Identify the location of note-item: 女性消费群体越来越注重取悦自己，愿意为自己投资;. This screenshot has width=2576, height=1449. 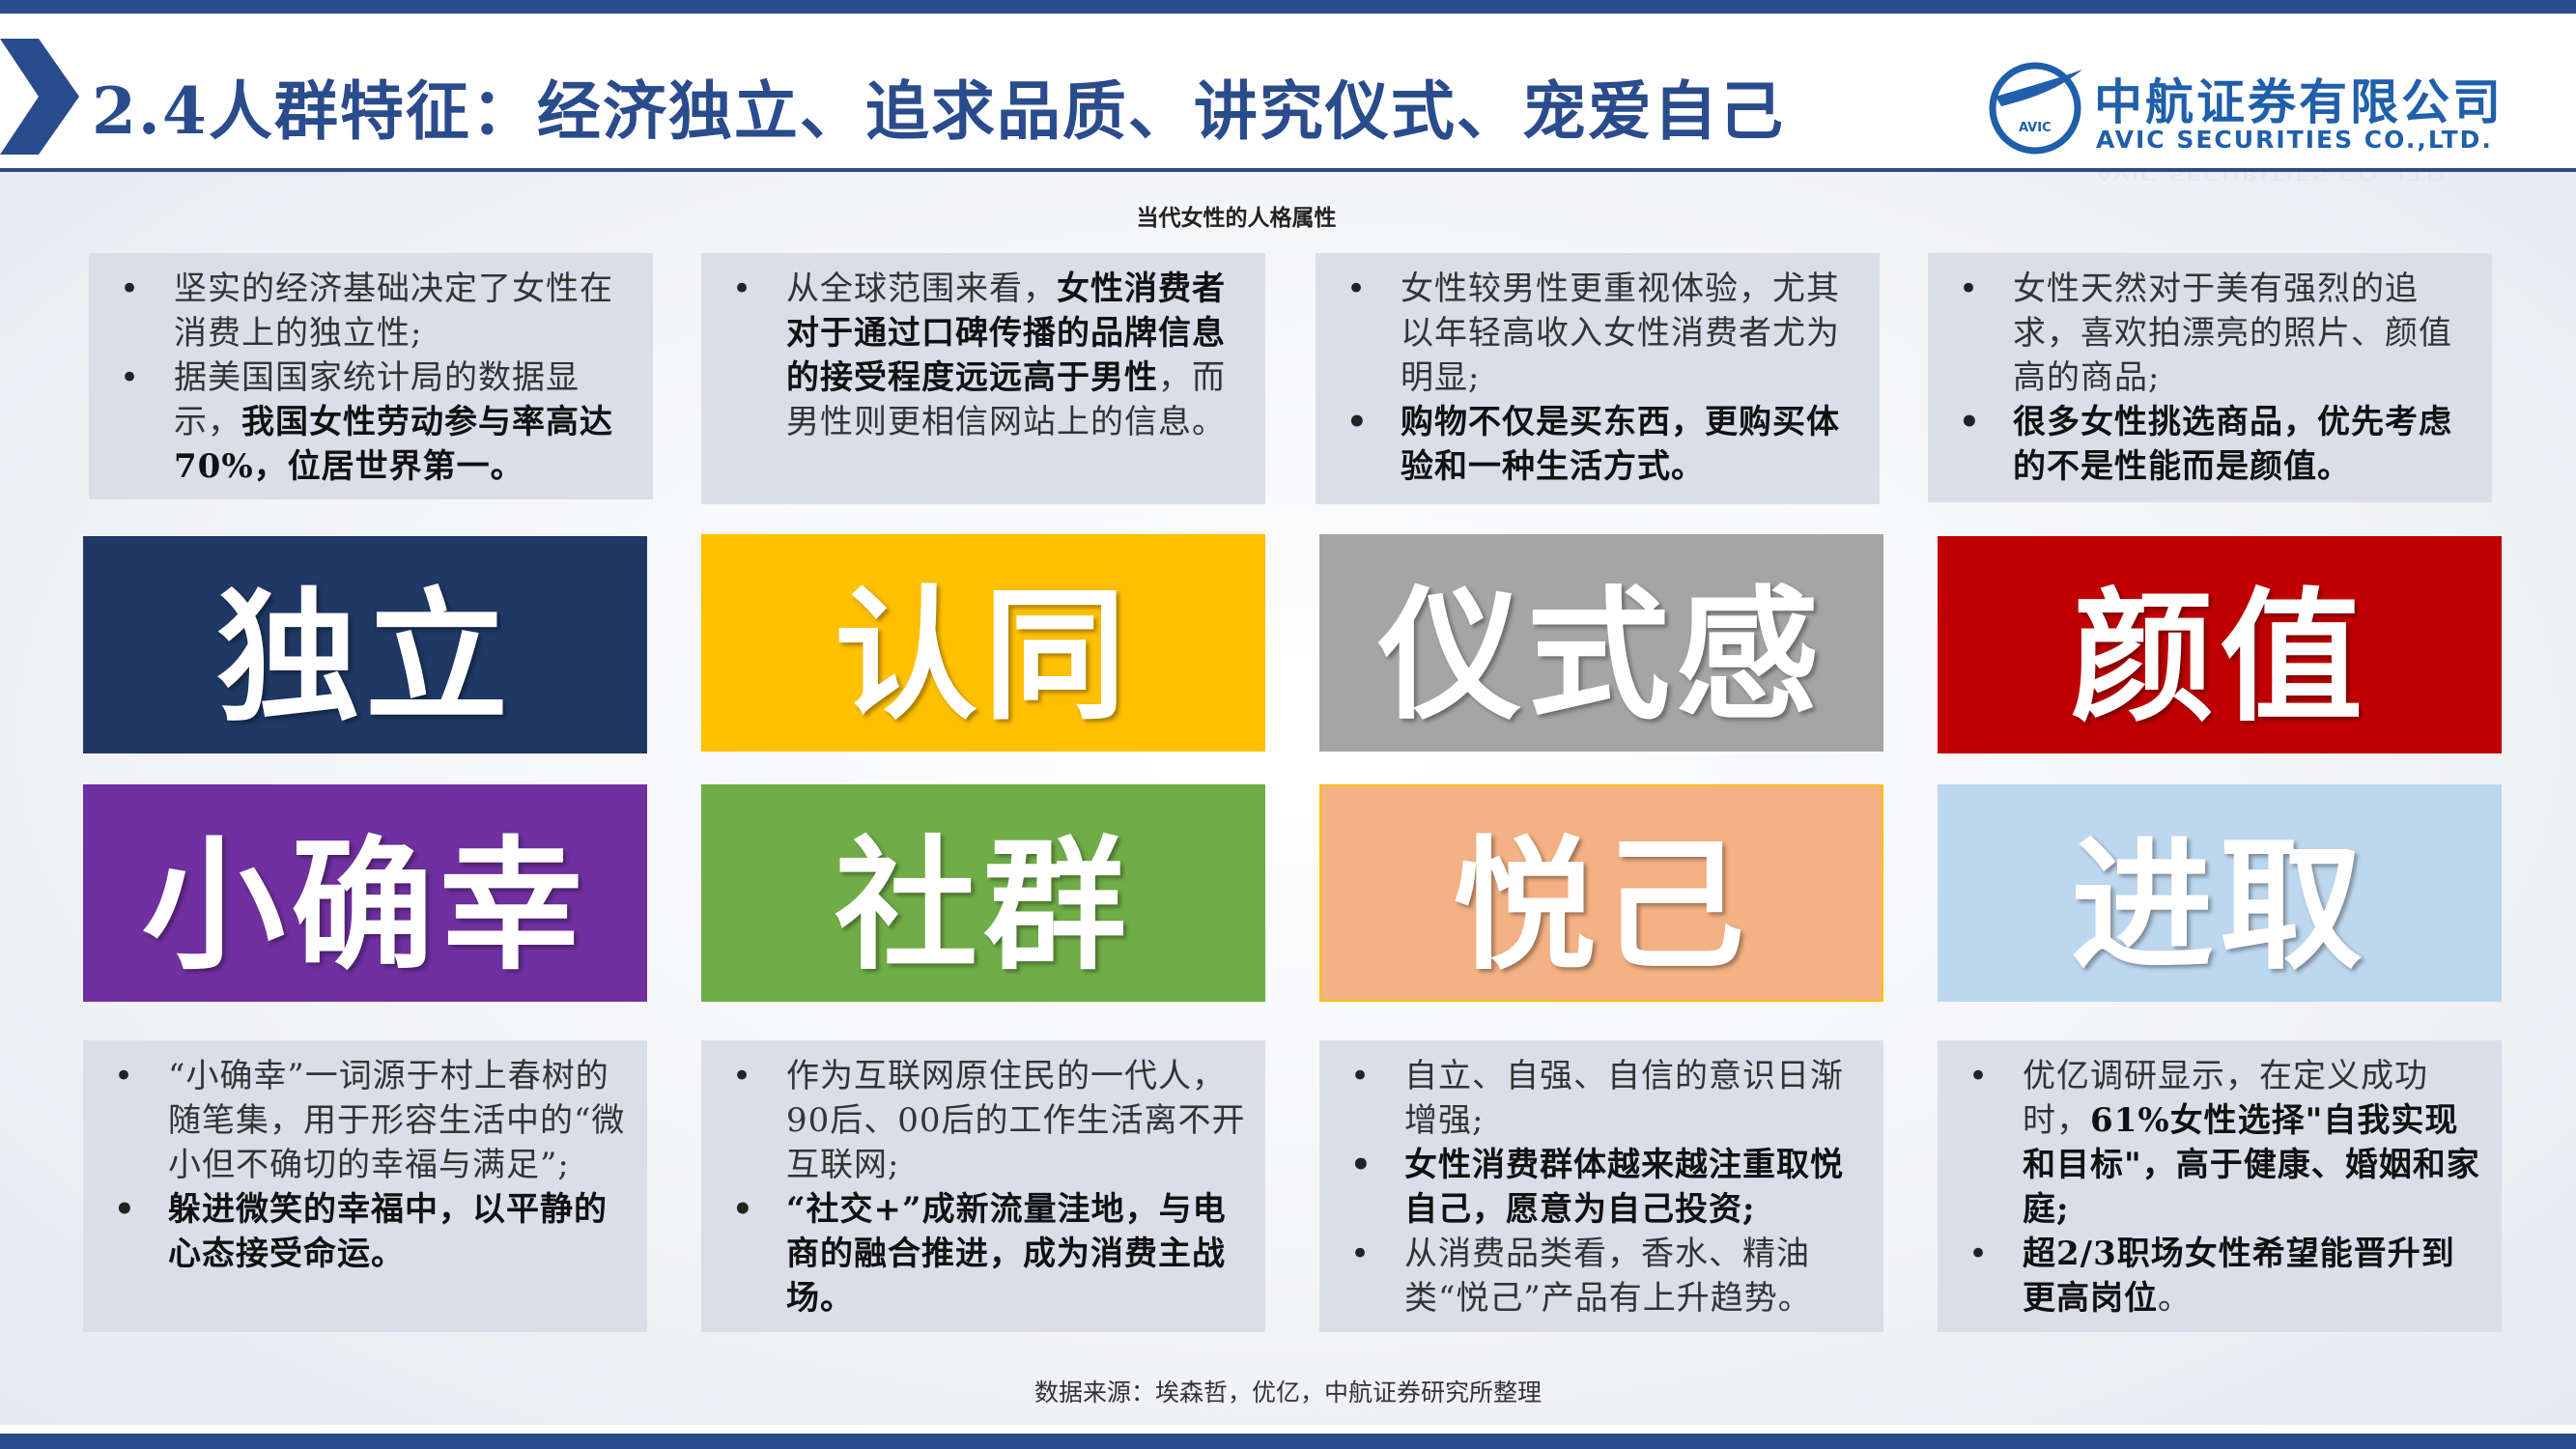
(1607, 1187).